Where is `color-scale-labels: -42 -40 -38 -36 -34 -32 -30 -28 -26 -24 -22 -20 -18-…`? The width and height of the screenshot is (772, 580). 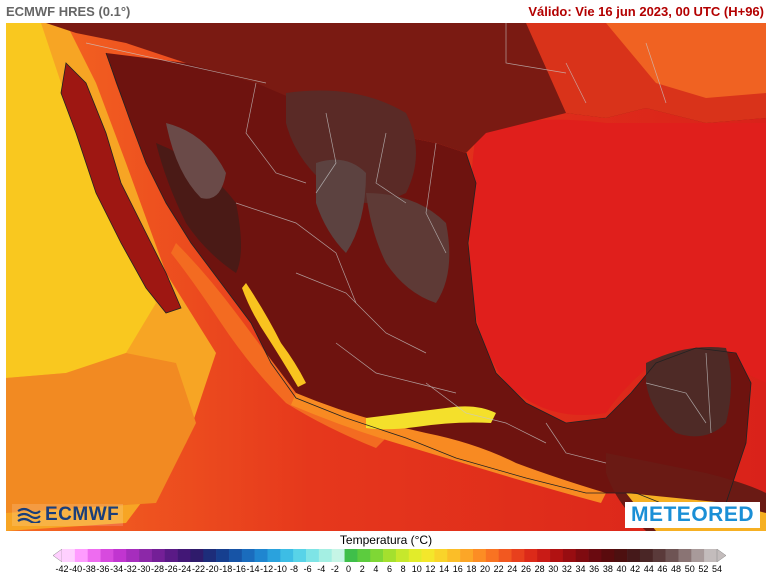
color-scale-labels: -42 -40 -38 -36 -34 -32 -30 -28 -26 -24 -22 -20 -18-… is located at coordinates (389, 571).